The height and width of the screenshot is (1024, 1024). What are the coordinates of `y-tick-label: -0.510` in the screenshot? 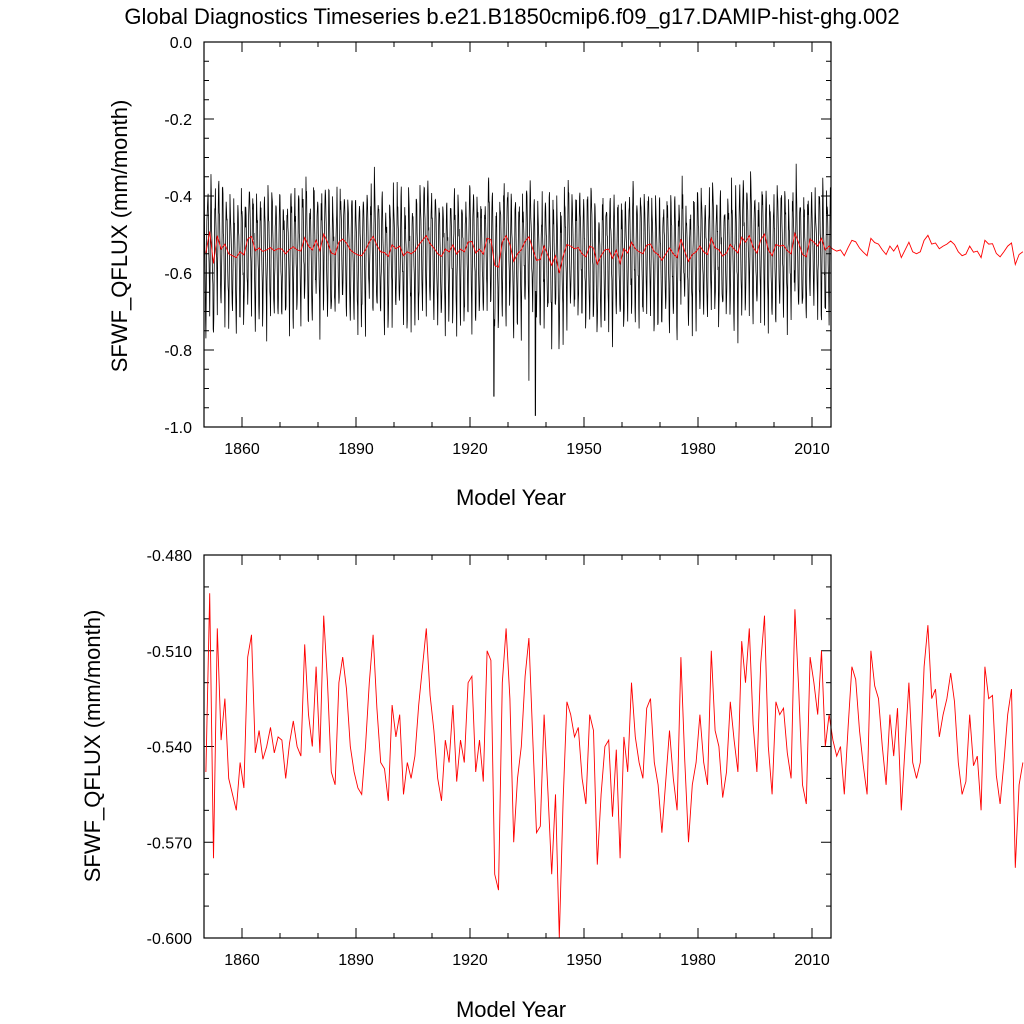 It's located at (169, 652).